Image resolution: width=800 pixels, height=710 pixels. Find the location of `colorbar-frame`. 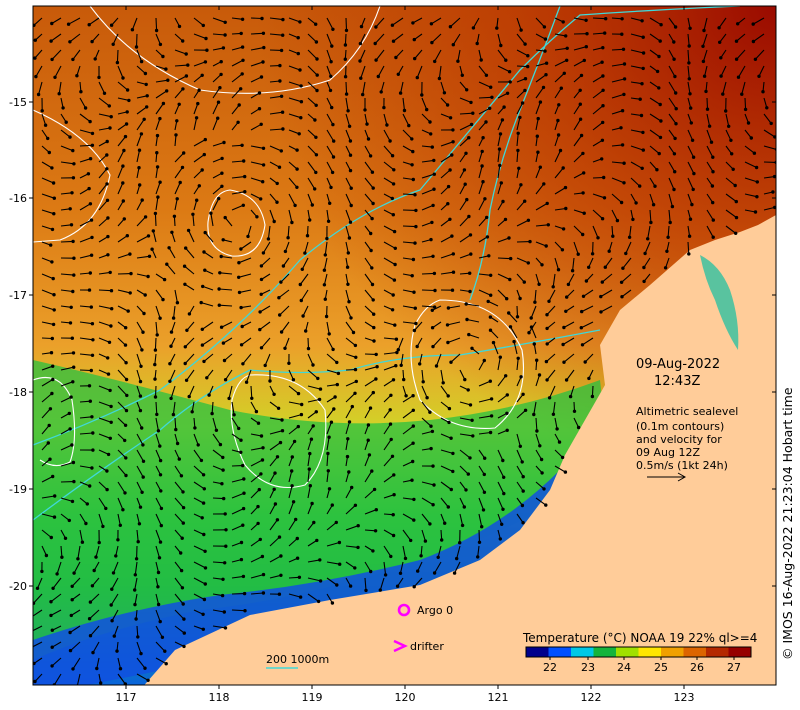

colorbar-frame is located at coordinates (638, 652).